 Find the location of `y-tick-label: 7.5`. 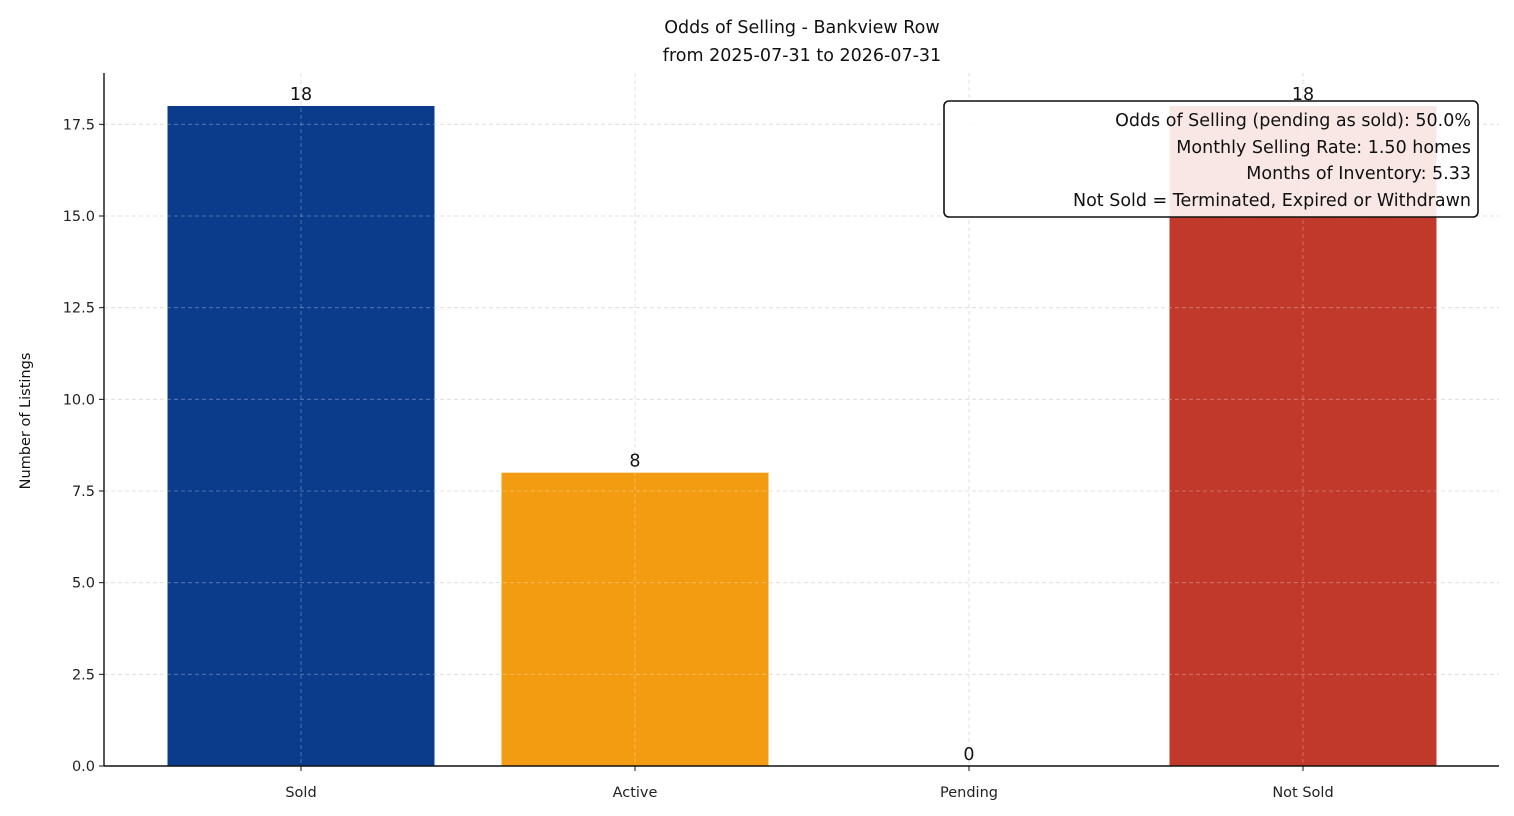

y-tick-label: 7.5 is located at coordinates (83, 492).